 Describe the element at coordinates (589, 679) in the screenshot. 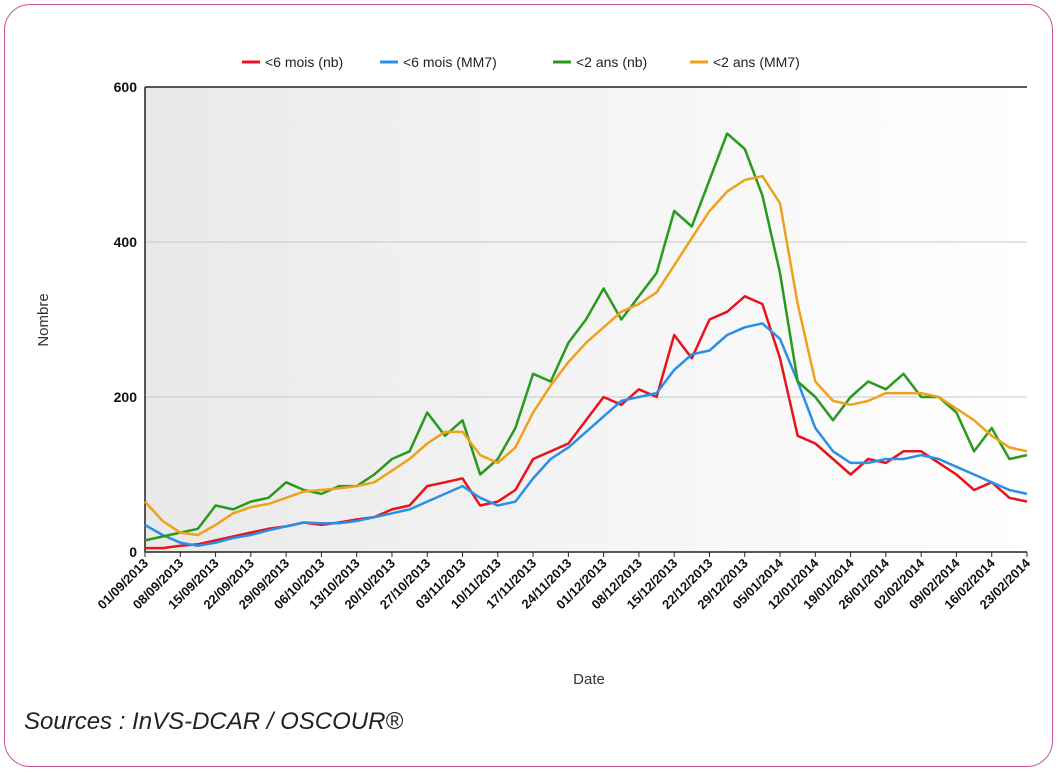

I see `x-axis-label: Date` at that location.